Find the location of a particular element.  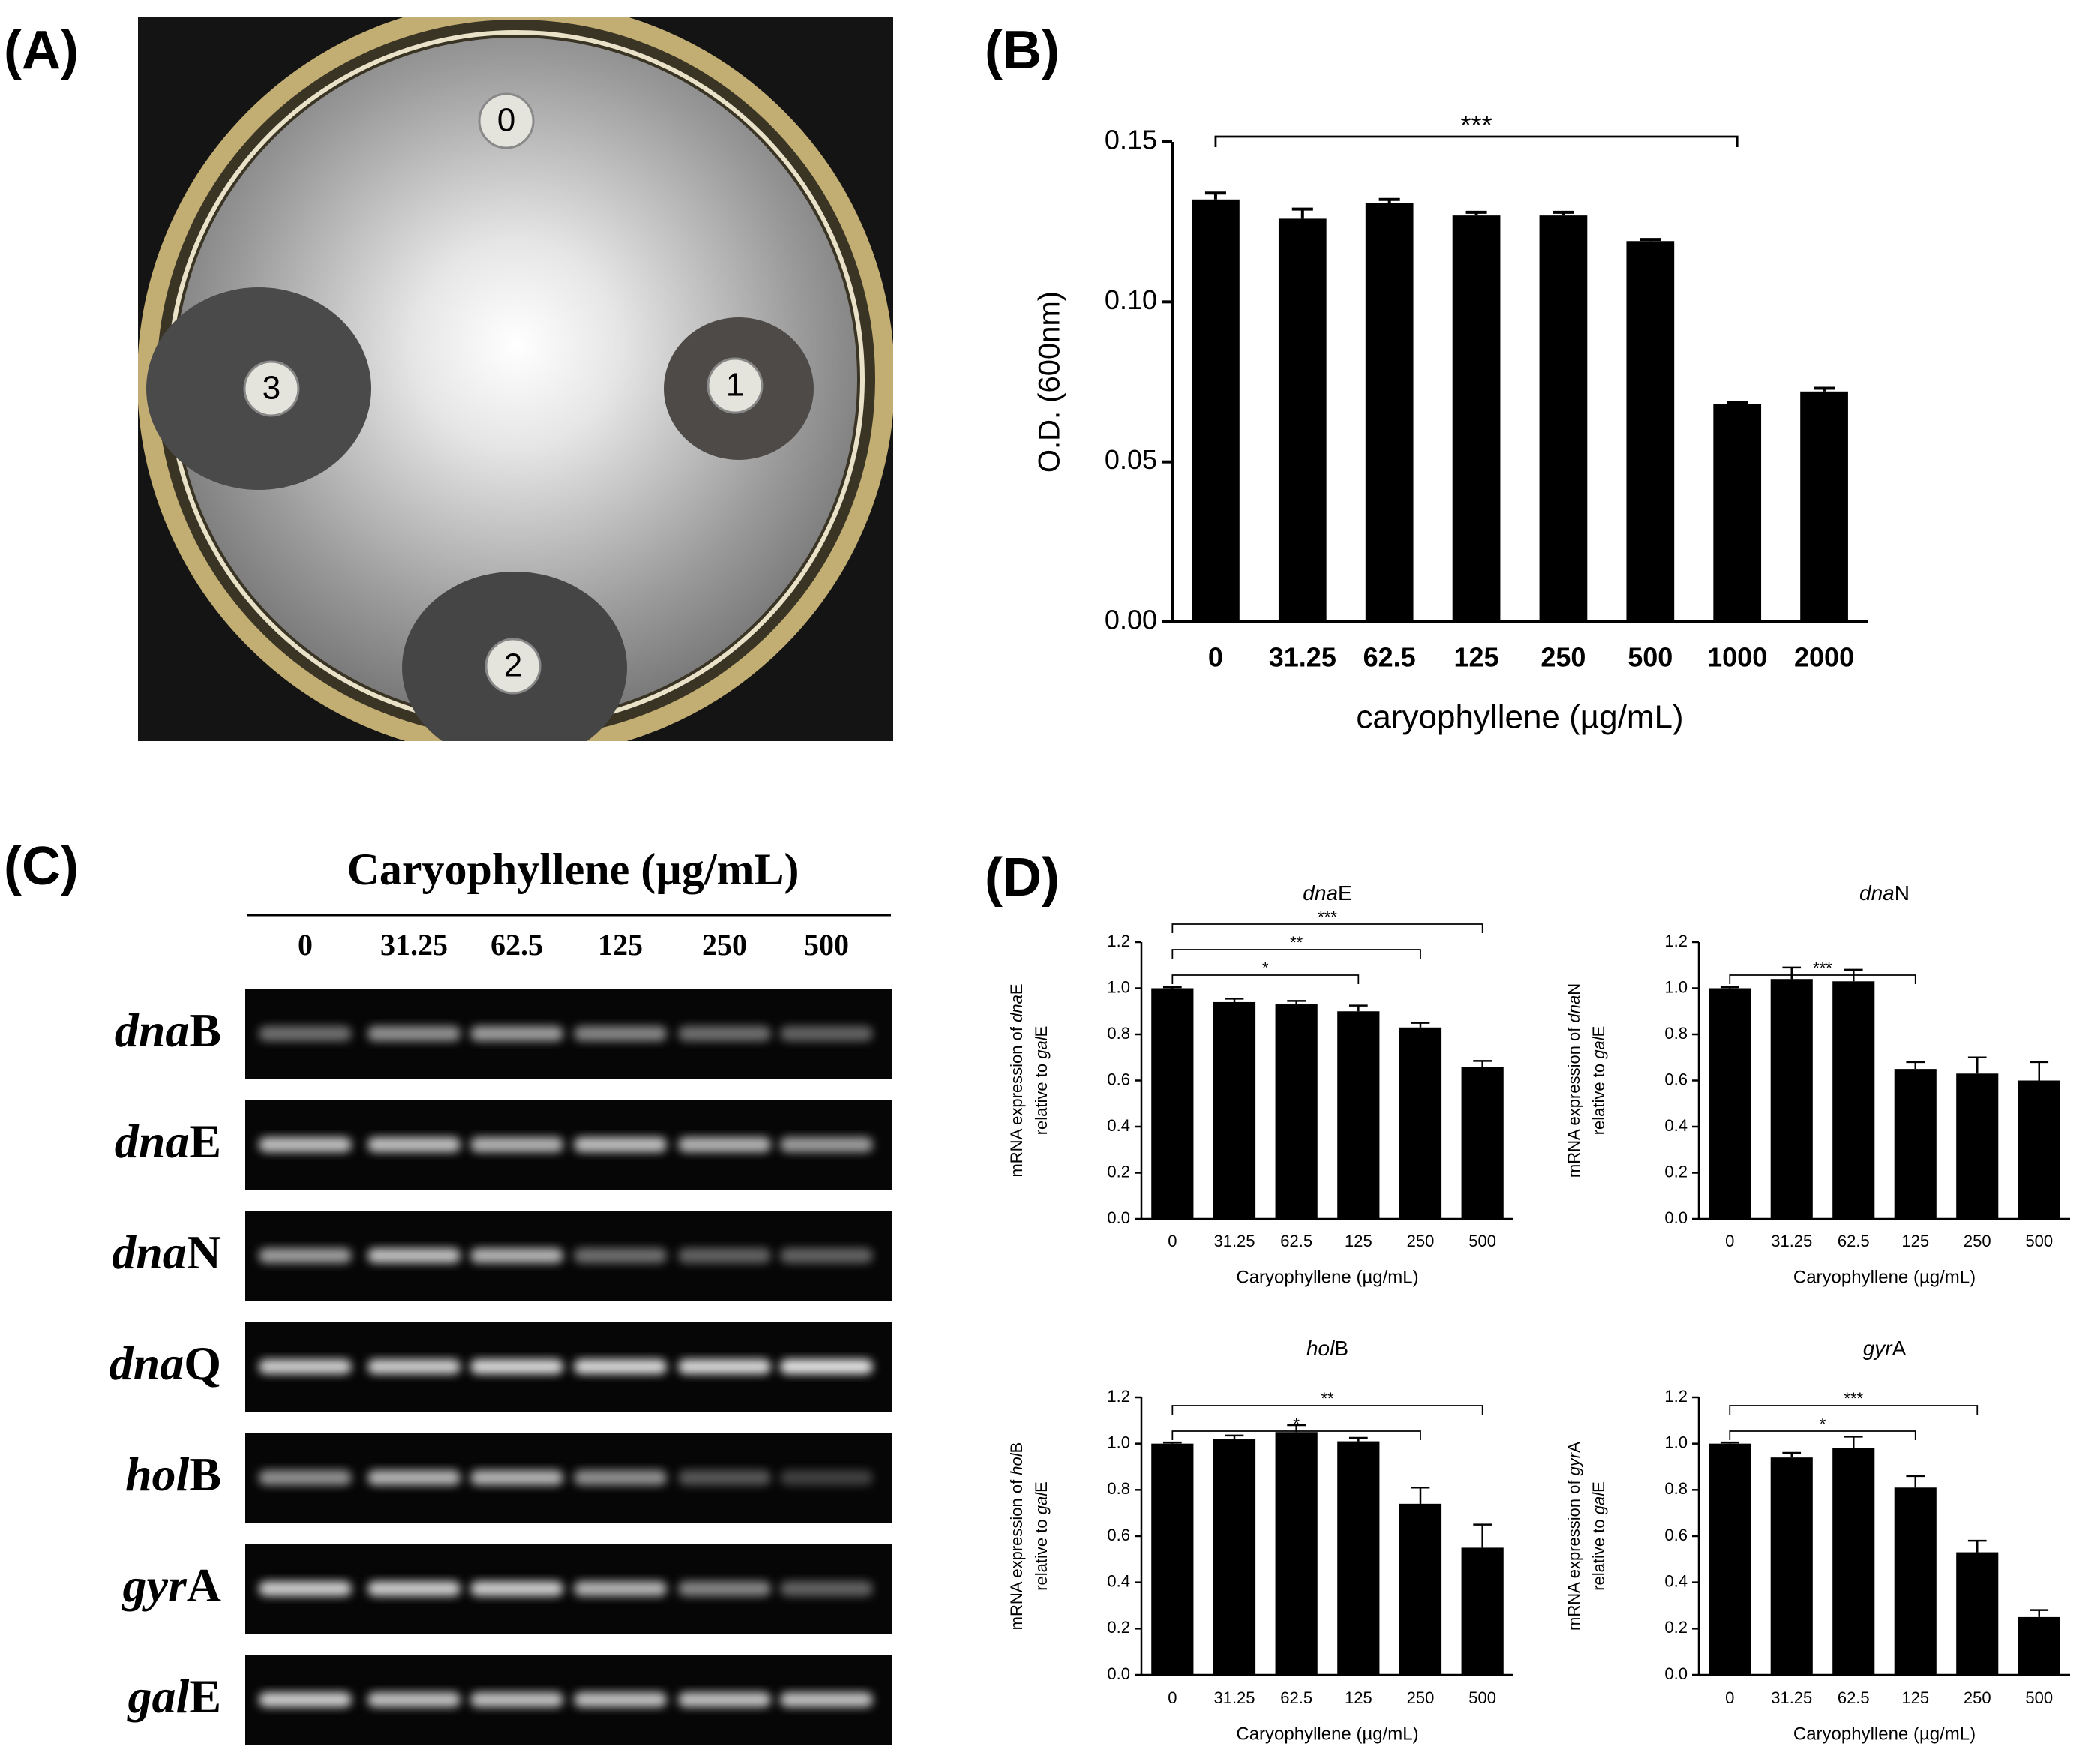

x-tick-label: 2000 is located at coordinates (1824, 657).